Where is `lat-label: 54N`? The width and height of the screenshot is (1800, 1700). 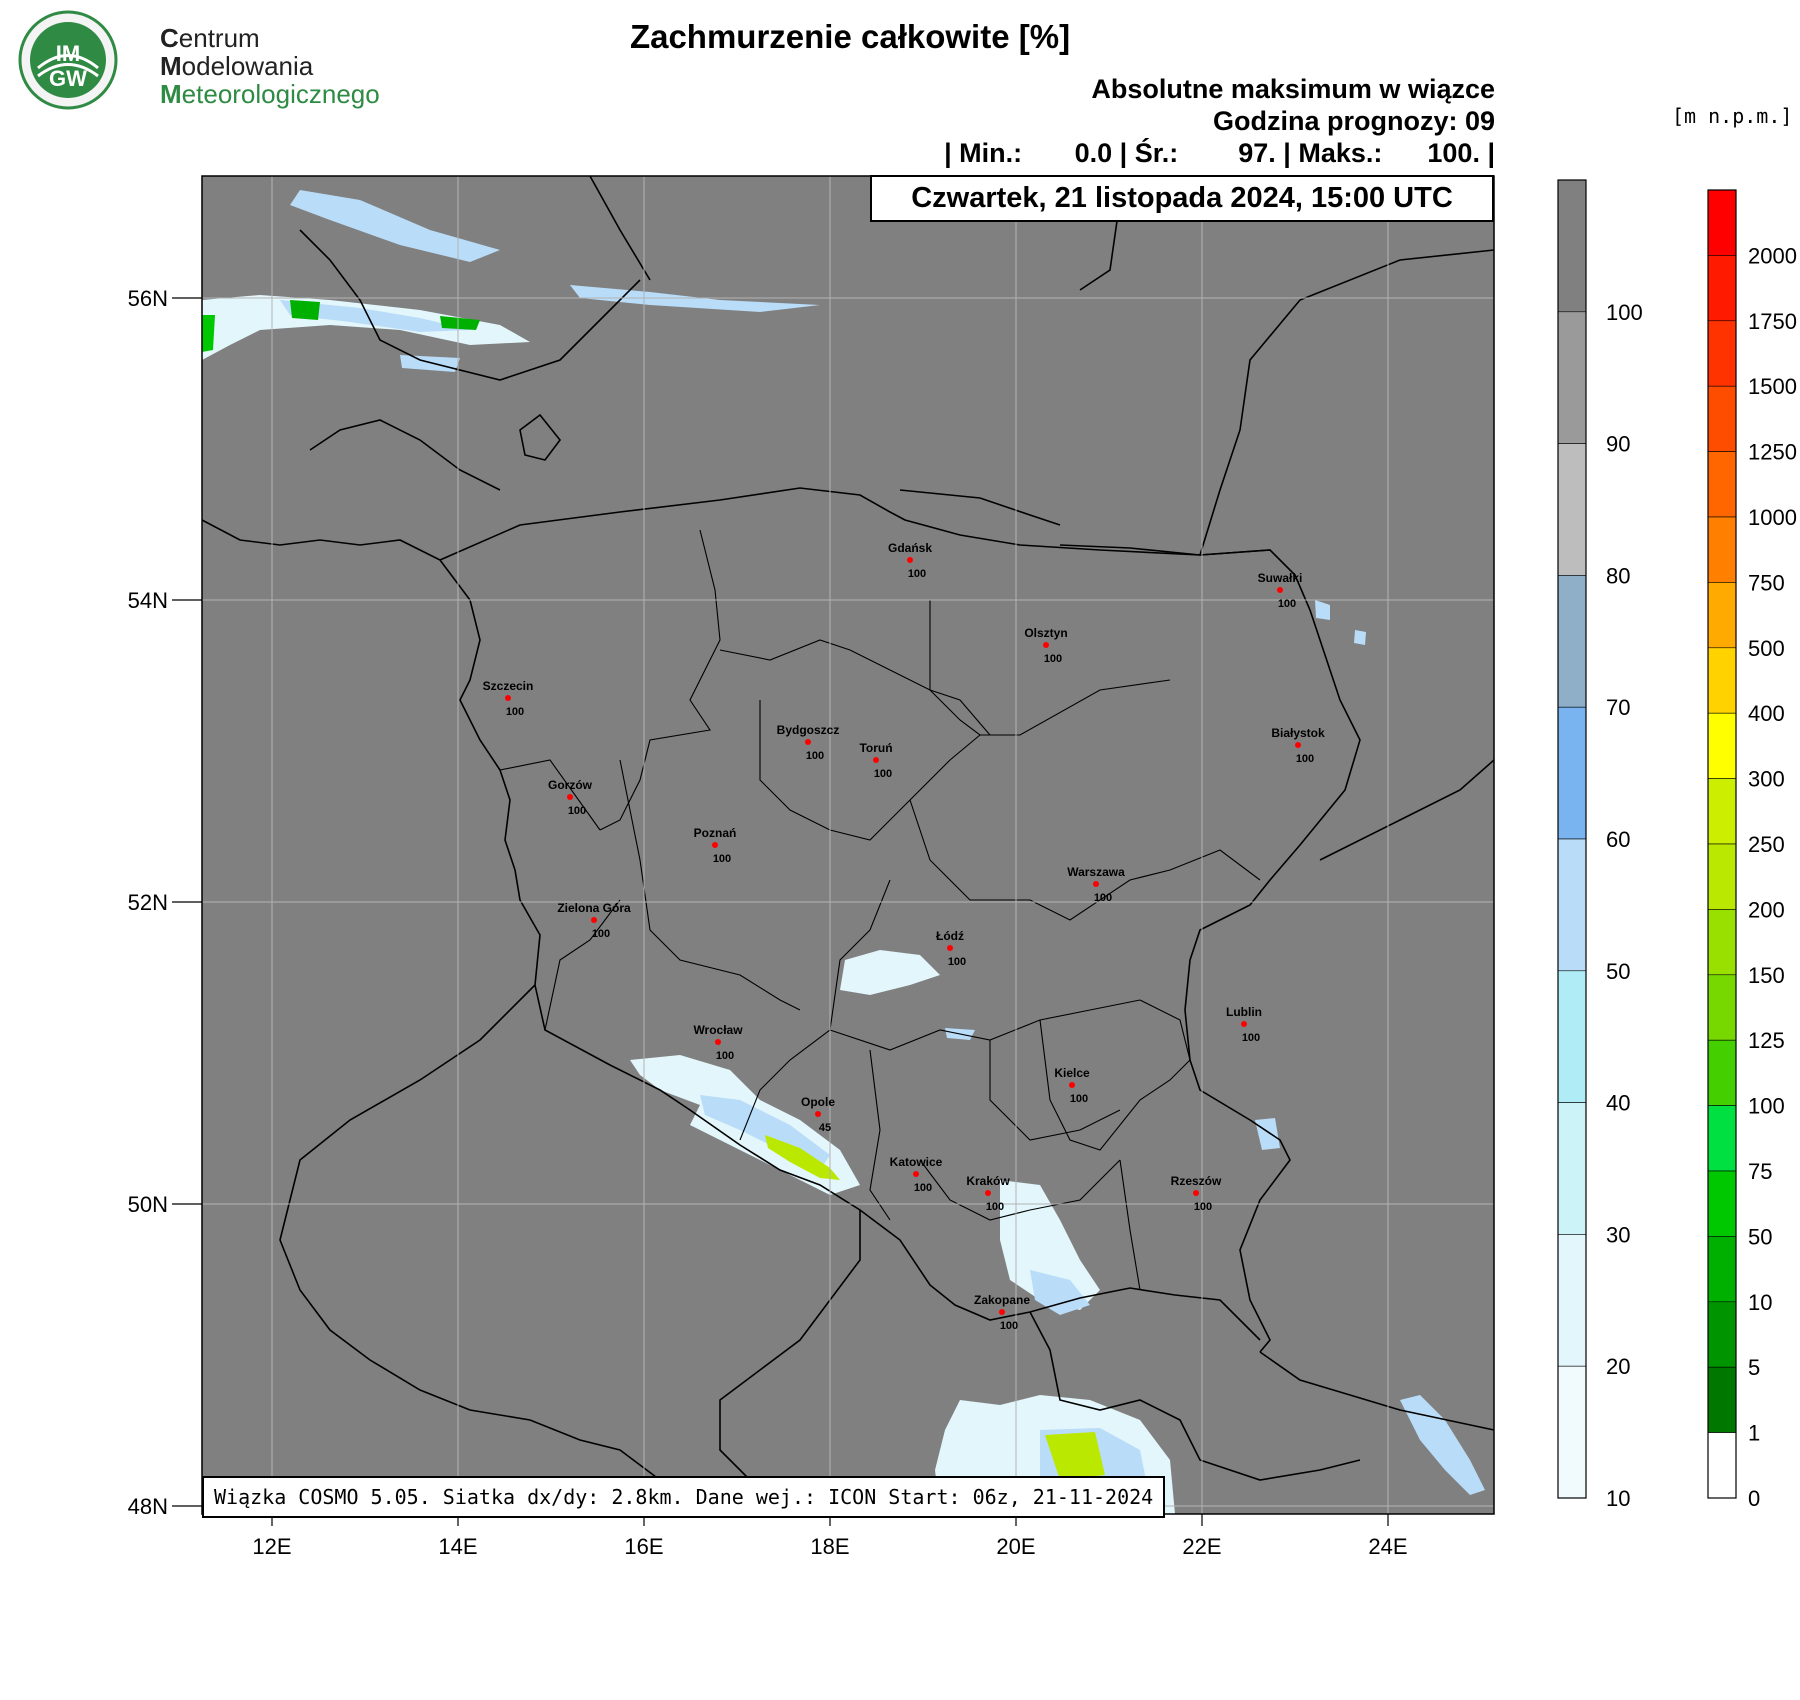 lat-label: 54N is located at coordinates (148, 600).